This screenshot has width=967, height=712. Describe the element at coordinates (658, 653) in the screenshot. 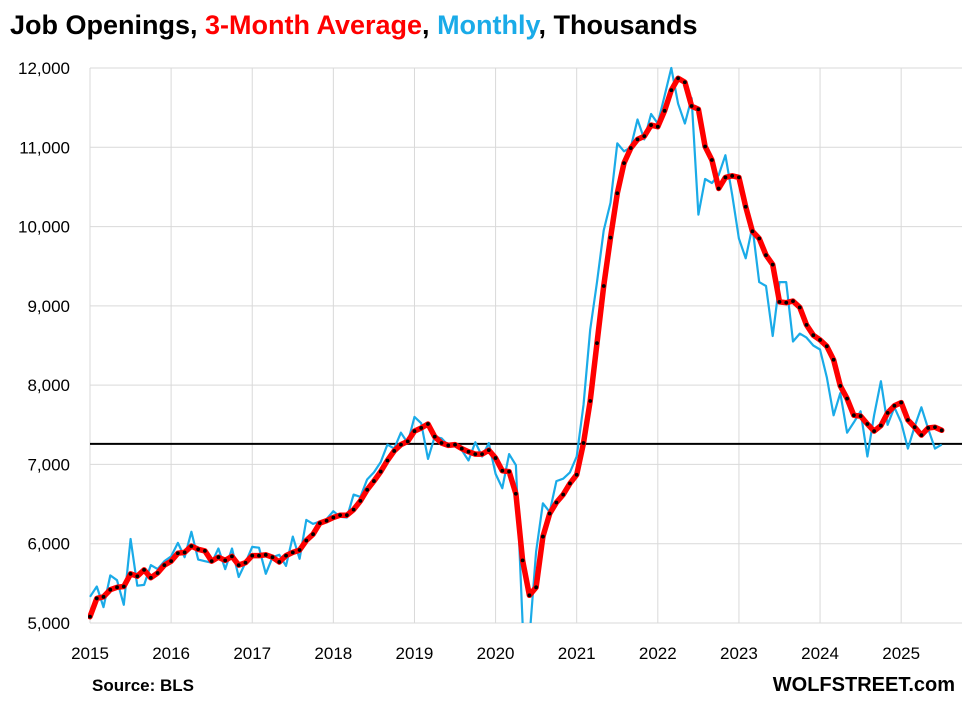

I see `x-tick-label: 2022` at that location.